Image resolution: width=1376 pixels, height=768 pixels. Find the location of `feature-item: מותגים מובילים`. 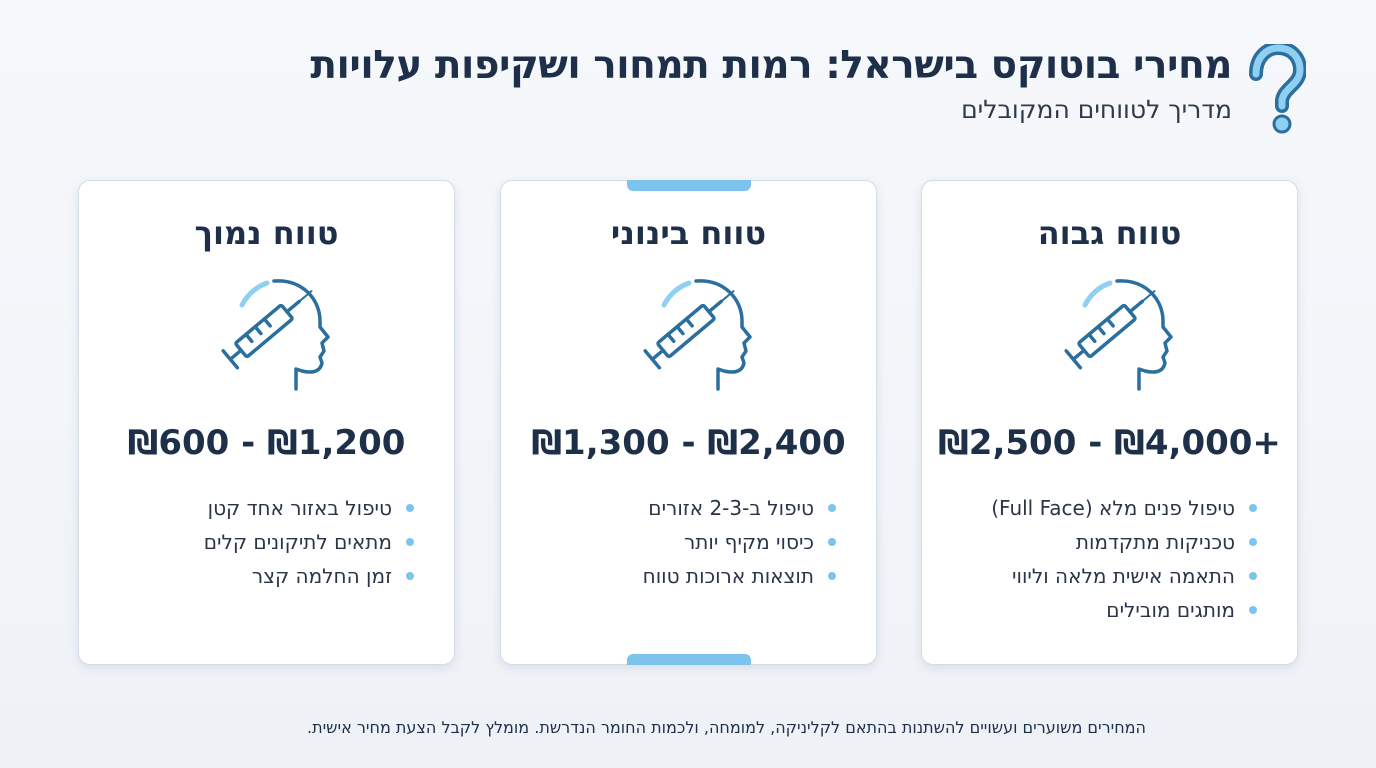

feature-item: מותגים מובילים is located at coordinates (1099, 610).